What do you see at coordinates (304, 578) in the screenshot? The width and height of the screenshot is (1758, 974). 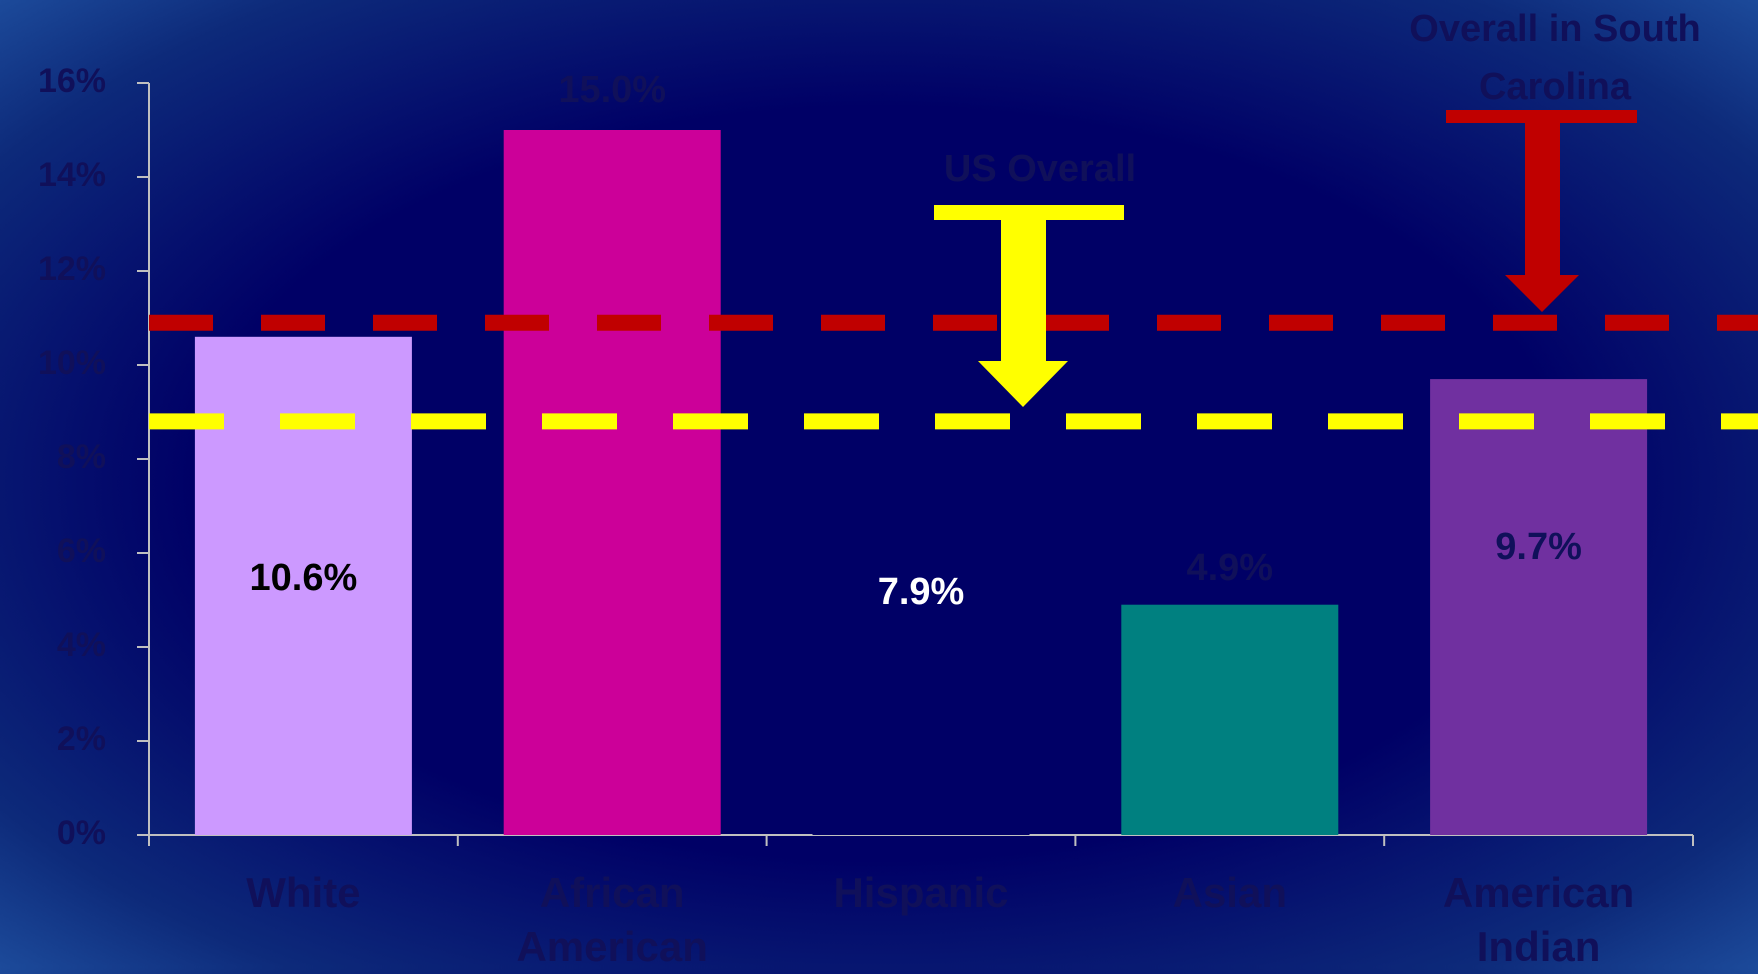 I see `value-label: 10.6%` at bounding box center [304, 578].